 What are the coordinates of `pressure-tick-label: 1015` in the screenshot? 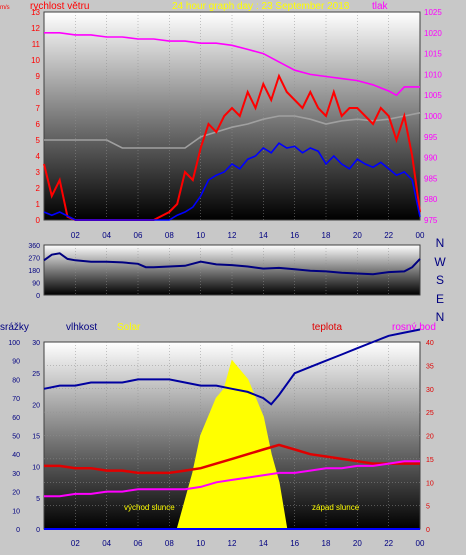 It's located at (433, 54).